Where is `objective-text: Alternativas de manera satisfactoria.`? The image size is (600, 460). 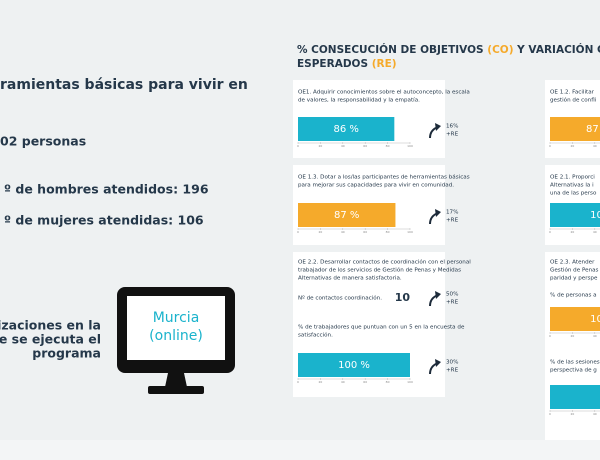 objective-text: Alternativas de manera satisfactoria. is located at coordinates (350, 279).